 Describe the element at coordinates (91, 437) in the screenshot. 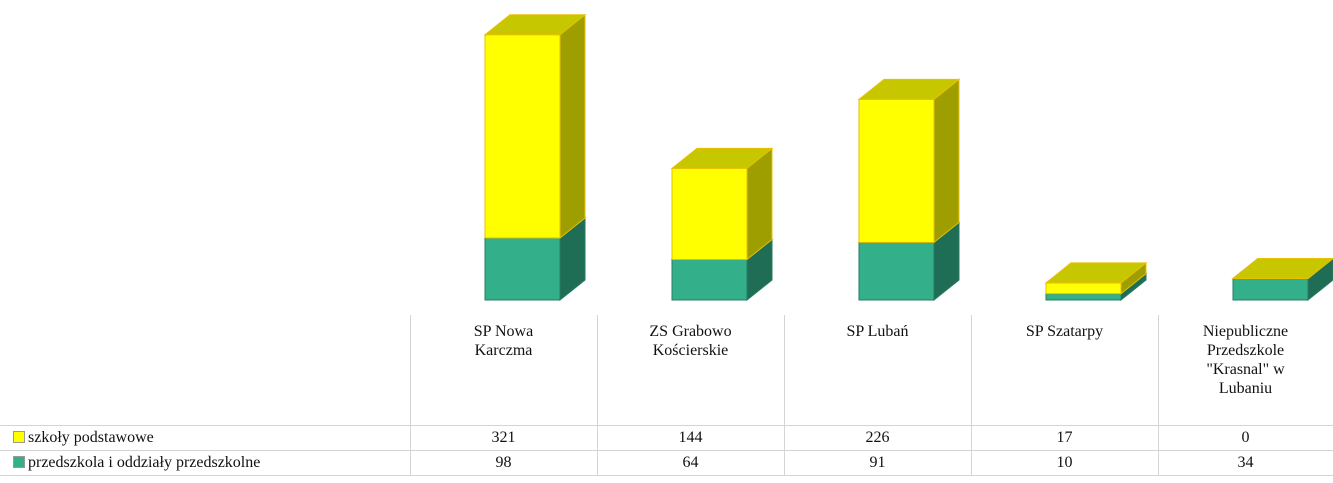

I see `legend-text: szkoły podstawowe` at that location.